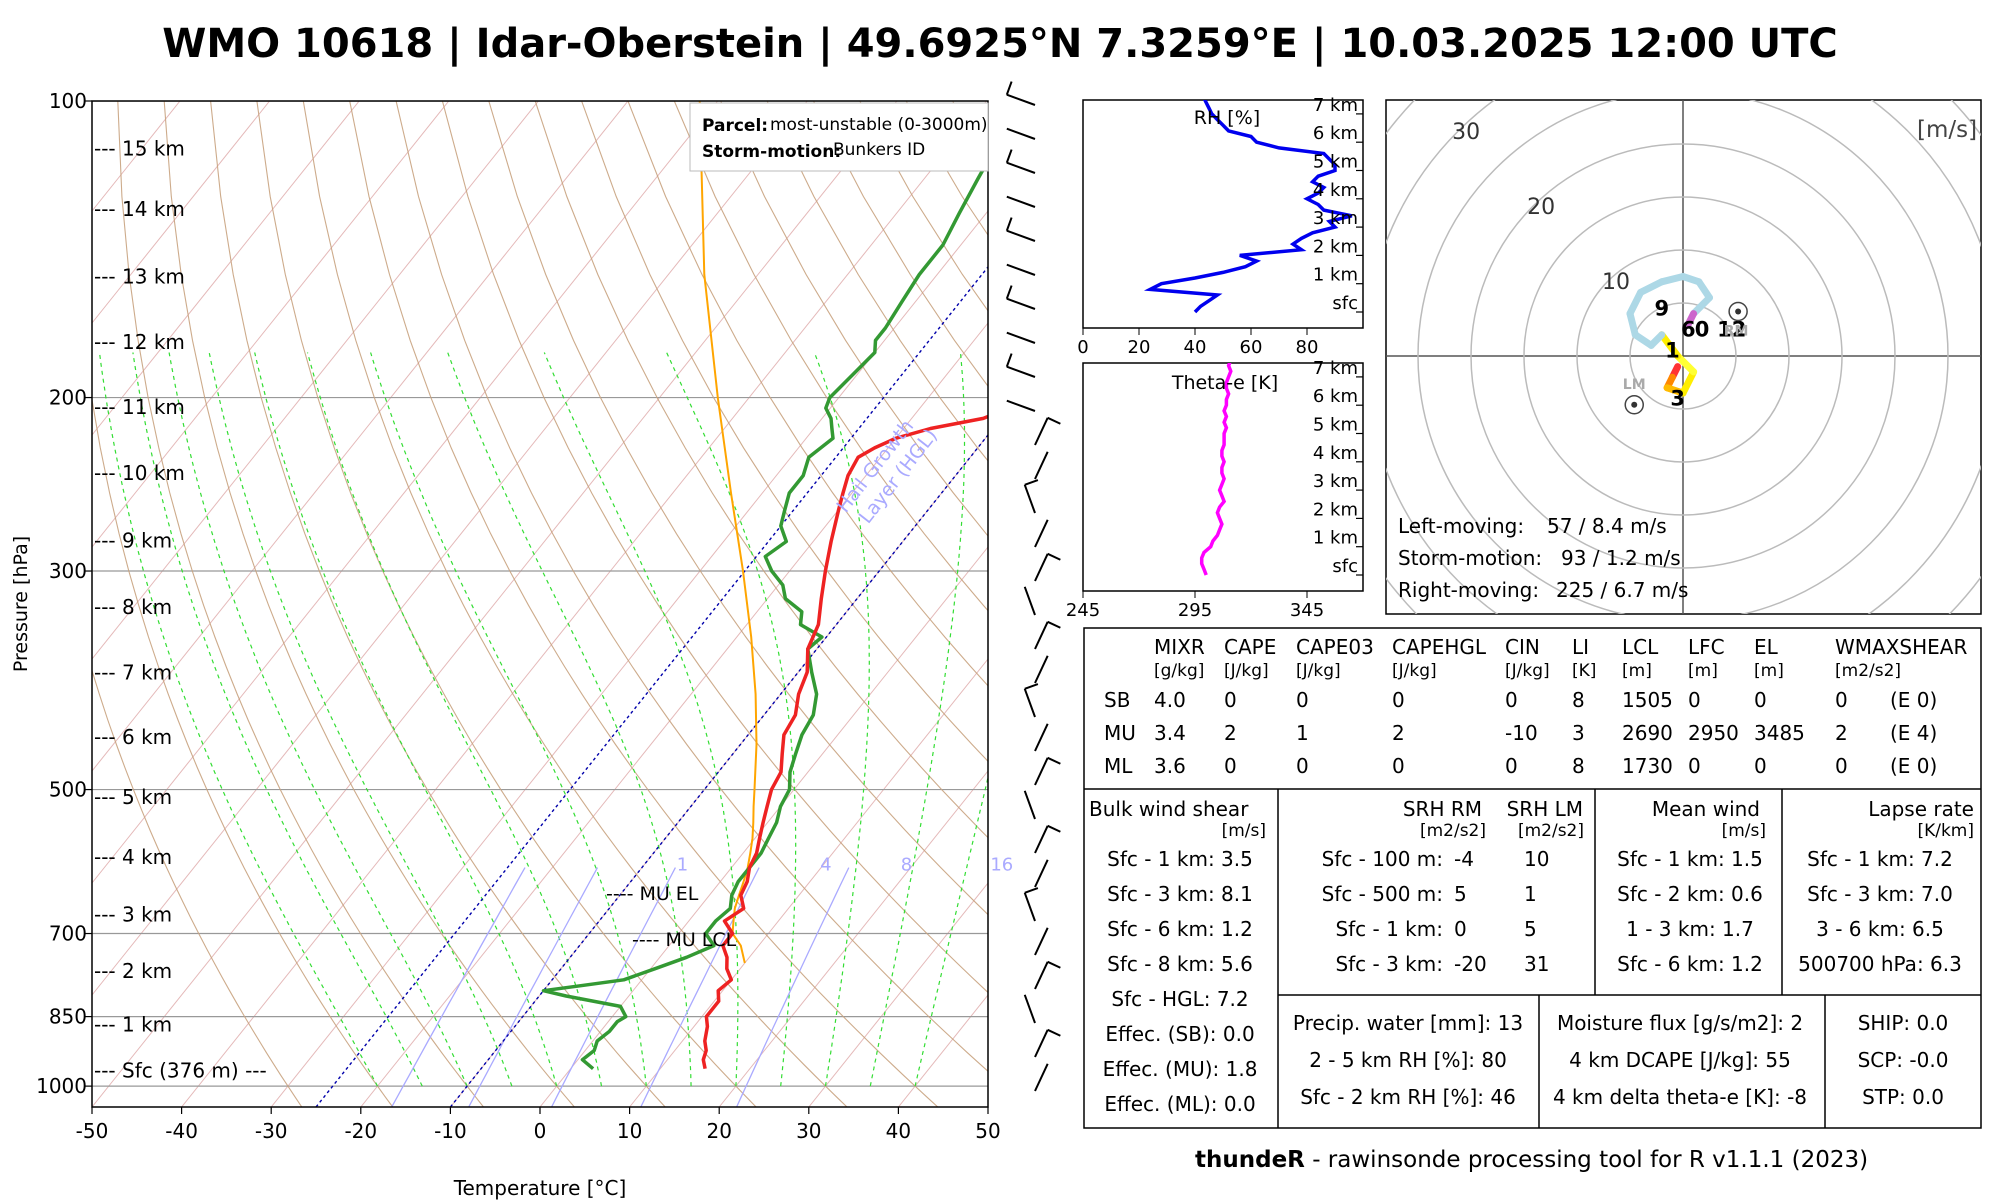 The image size is (2000, 1200). What do you see at coordinates (1903, 1023) in the screenshot?
I see `composite-row: SHIP: 0.0` at bounding box center [1903, 1023].